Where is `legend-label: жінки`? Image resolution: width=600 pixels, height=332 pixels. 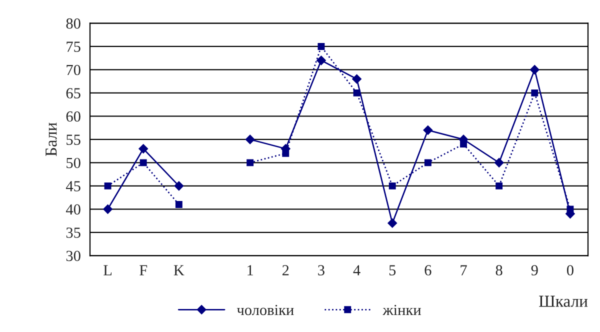 legend-label: жінки is located at coordinates (401, 309).